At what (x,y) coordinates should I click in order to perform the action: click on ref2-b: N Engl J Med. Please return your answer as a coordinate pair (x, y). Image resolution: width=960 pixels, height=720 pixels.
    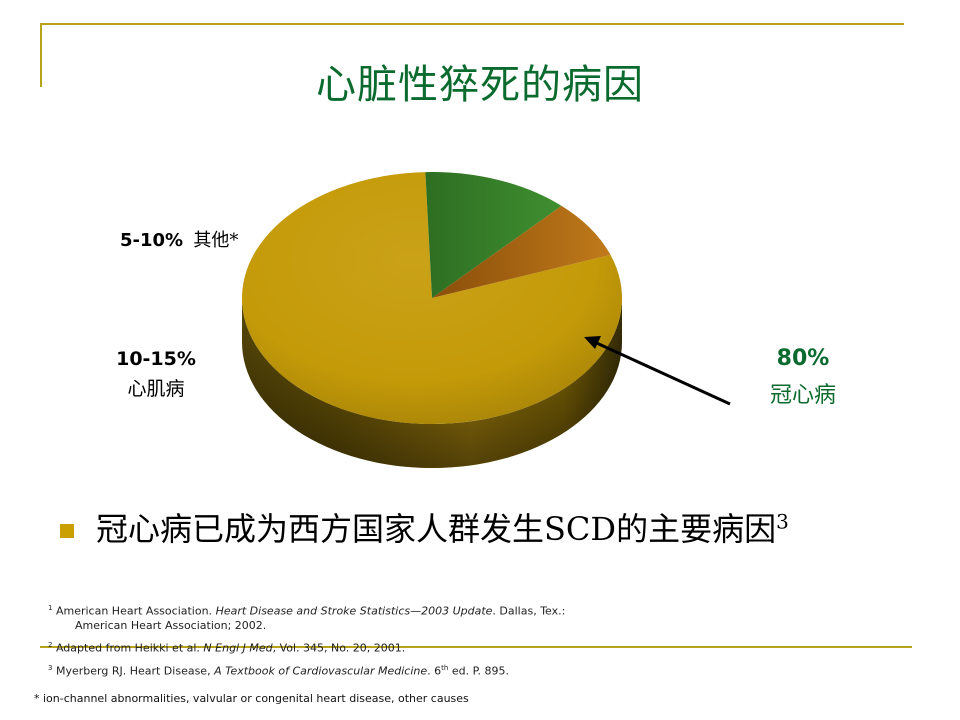
    Looking at the image, I should click on (238, 648).